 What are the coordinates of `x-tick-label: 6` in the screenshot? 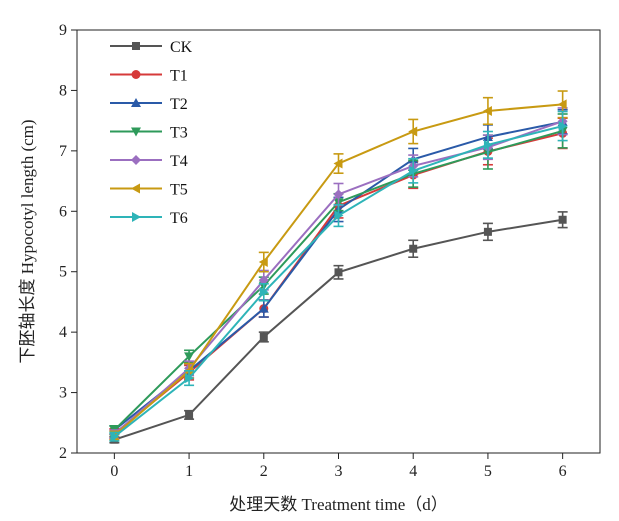 It's located at (563, 471).